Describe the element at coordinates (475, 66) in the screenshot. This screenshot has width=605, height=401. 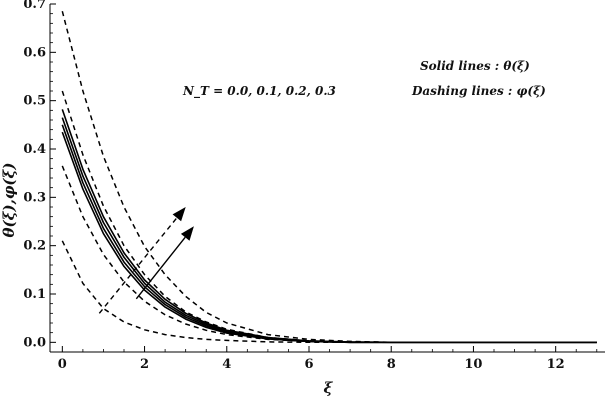
I see `legend-solid-text: Solid lines : θ(ξ)` at that location.